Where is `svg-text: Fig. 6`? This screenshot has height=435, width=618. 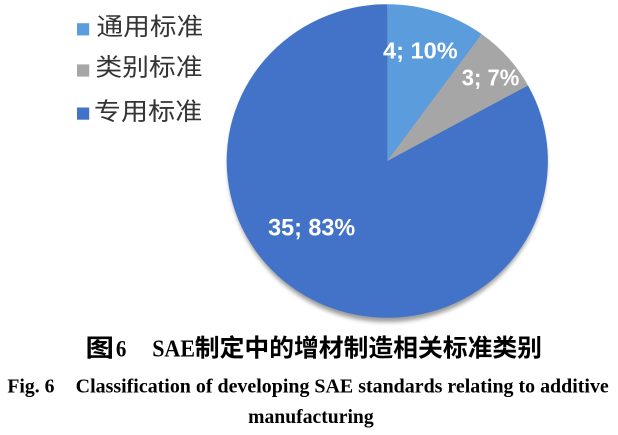 svg-text: Fig. 6 is located at coordinates (30, 386).